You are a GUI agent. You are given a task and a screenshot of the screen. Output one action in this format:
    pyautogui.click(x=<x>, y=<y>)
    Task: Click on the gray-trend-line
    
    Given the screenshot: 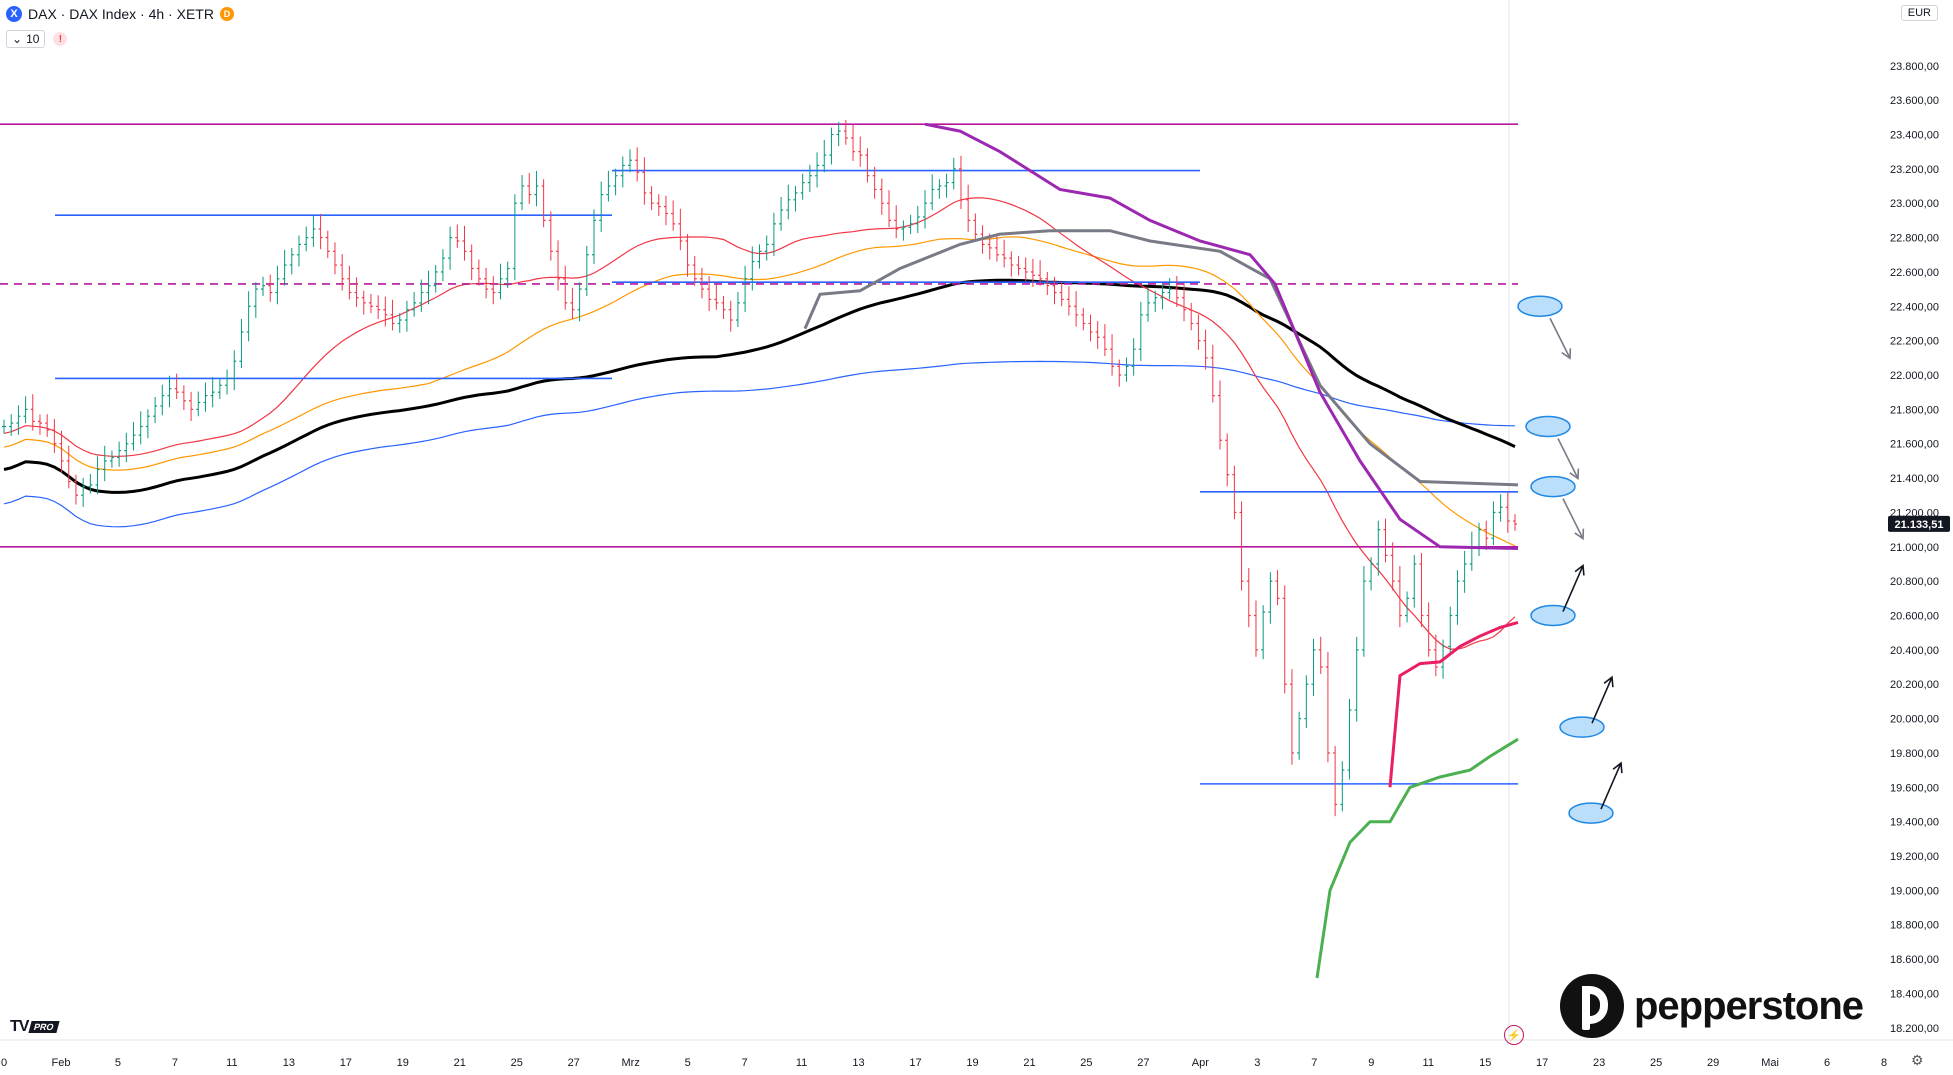 What is the action you would take?
    pyautogui.click(x=1161, y=358)
    